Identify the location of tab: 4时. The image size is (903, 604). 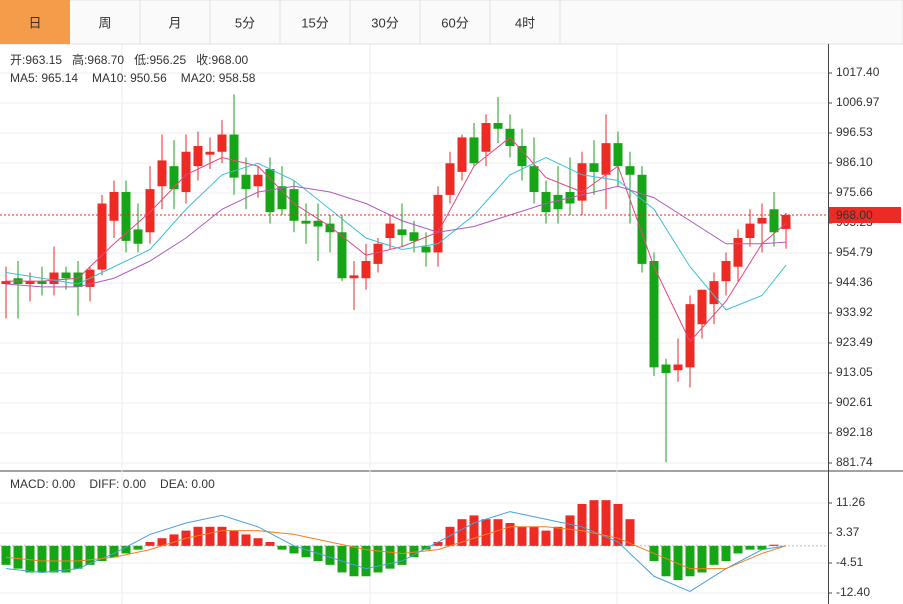
(525, 22).